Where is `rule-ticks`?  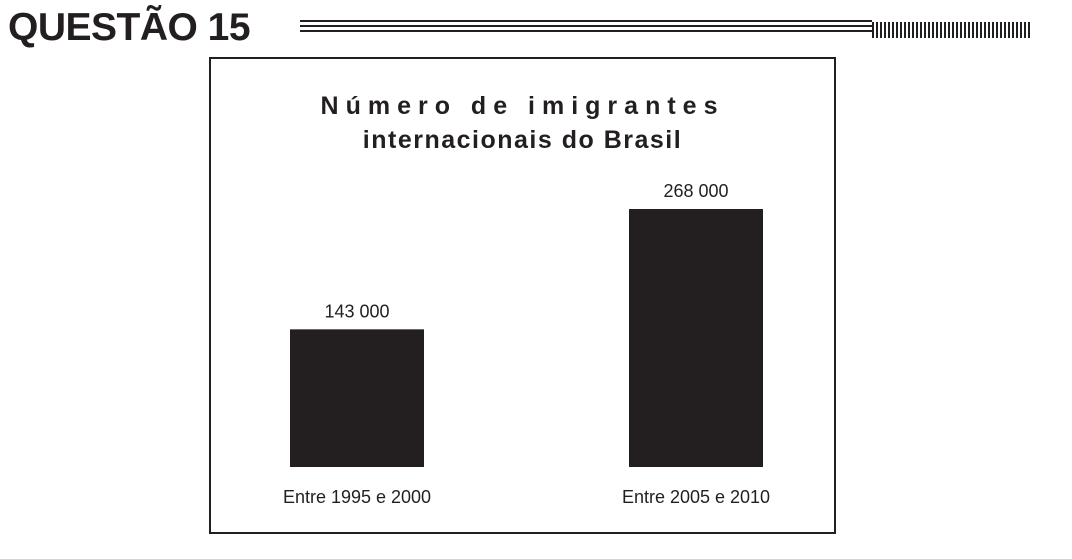 rule-ticks is located at coordinates (962, 30).